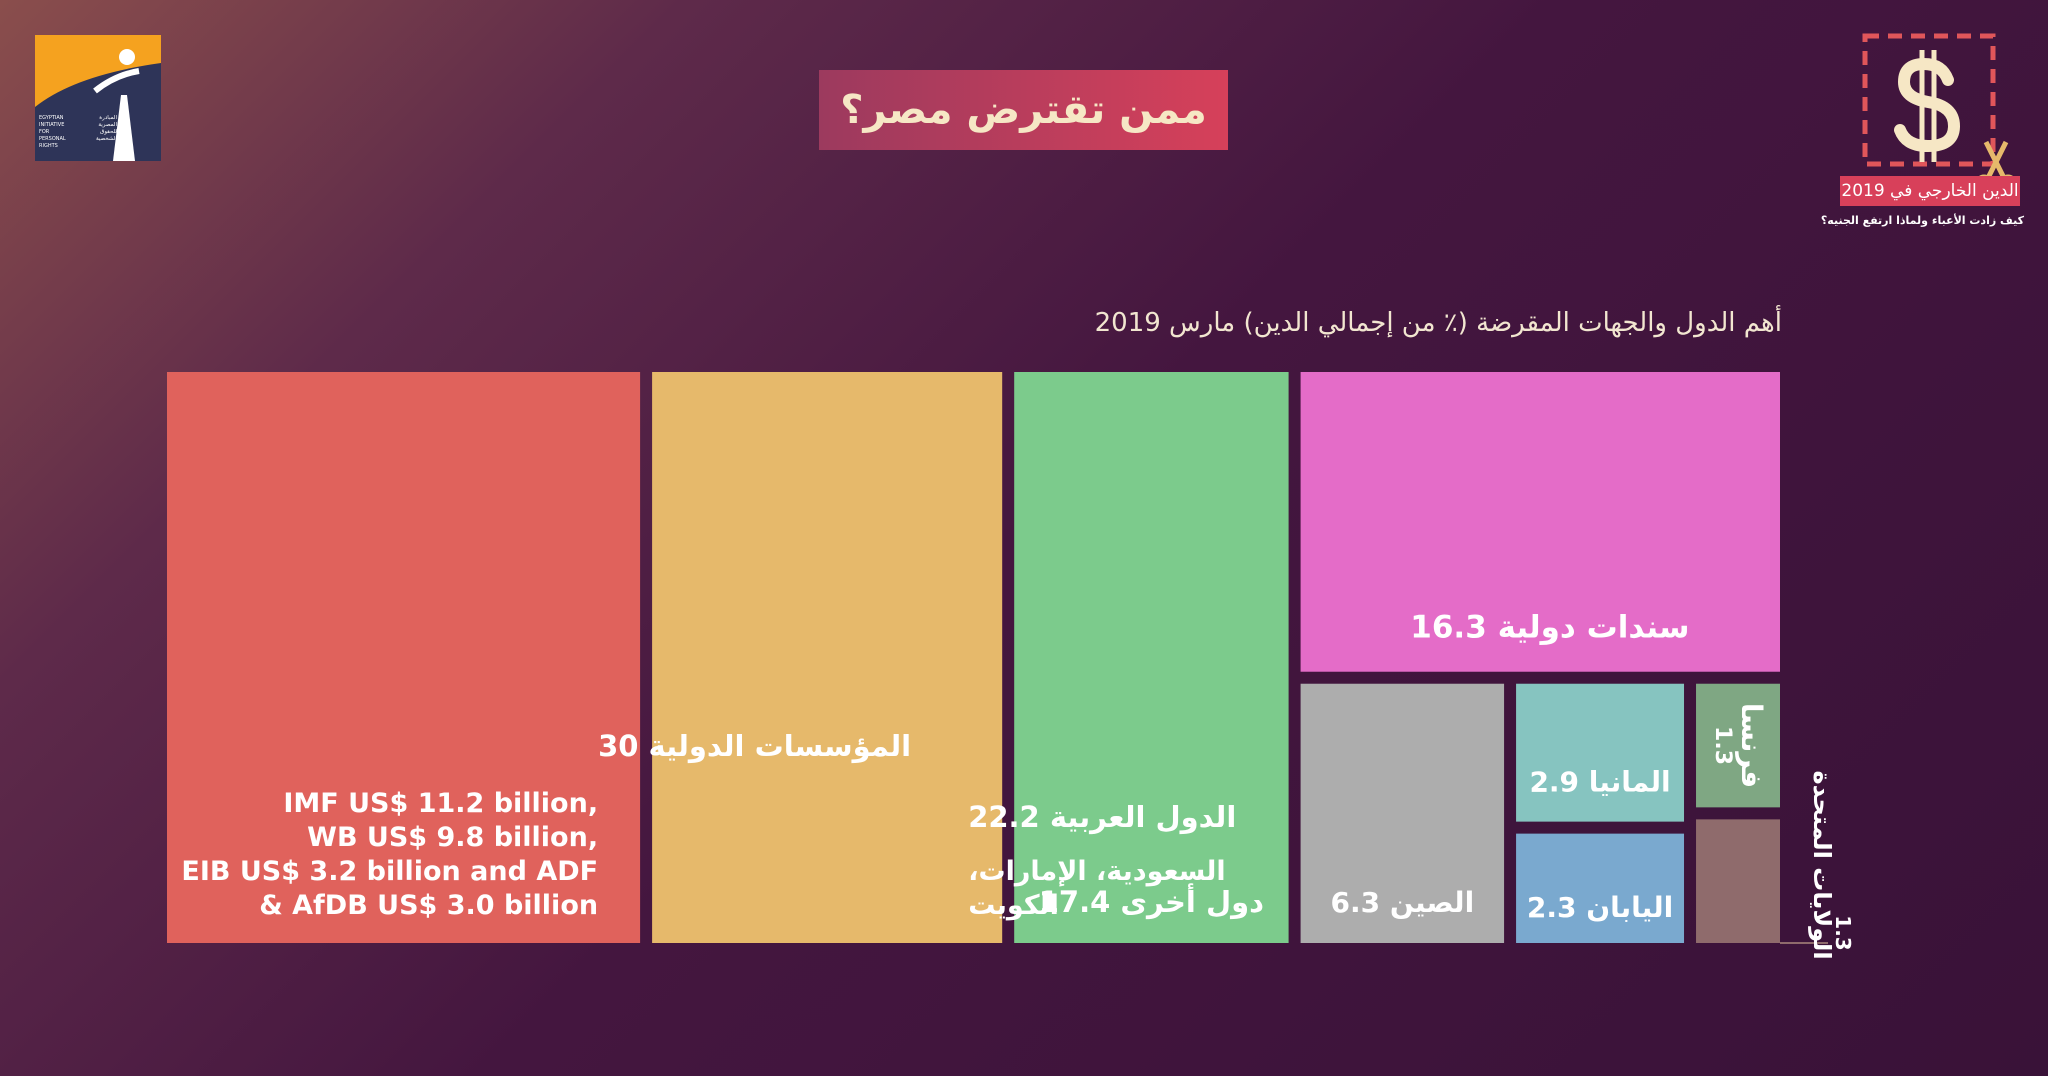 The height and width of the screenshot is (1076, 2048). What do you see at coordinates (1402, 902) in the screenshot?
I see `label-china: الصين 6.3` at bounding box center [1402, 902].